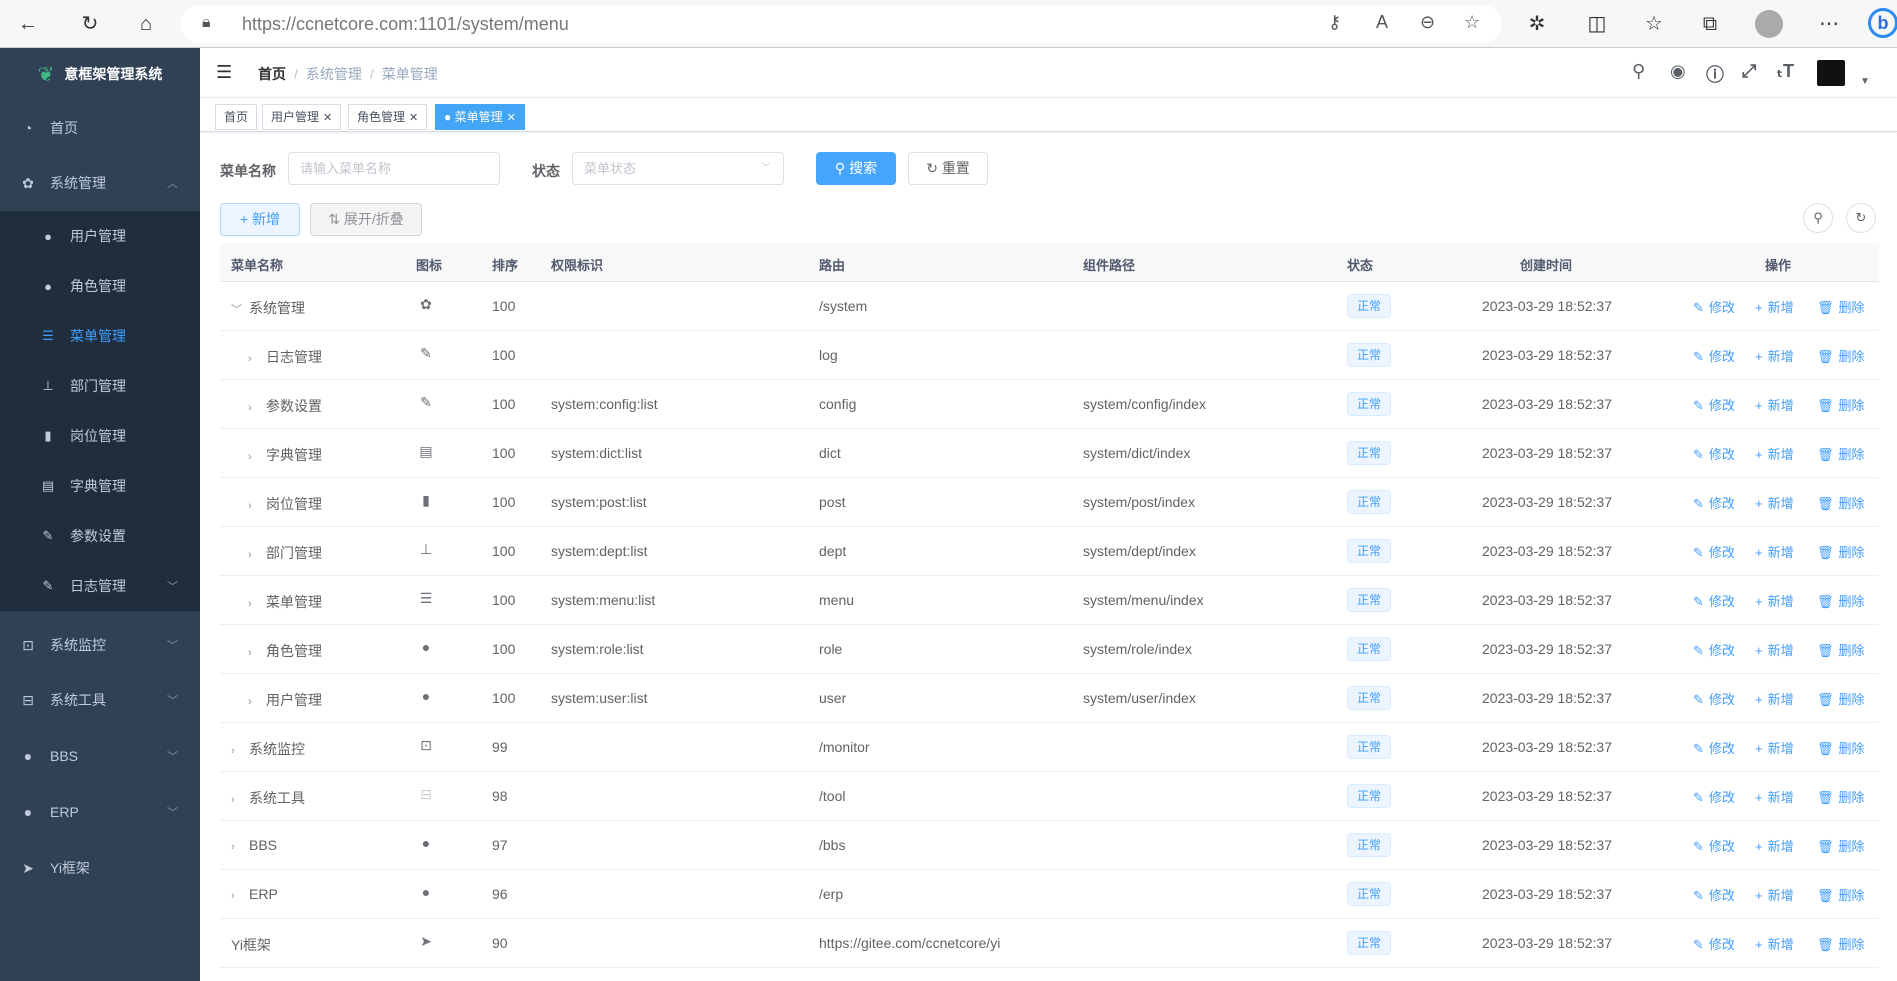 This screenshot has width=1897, height=981. I want to click on profile-avatar, so click(1769, 24).